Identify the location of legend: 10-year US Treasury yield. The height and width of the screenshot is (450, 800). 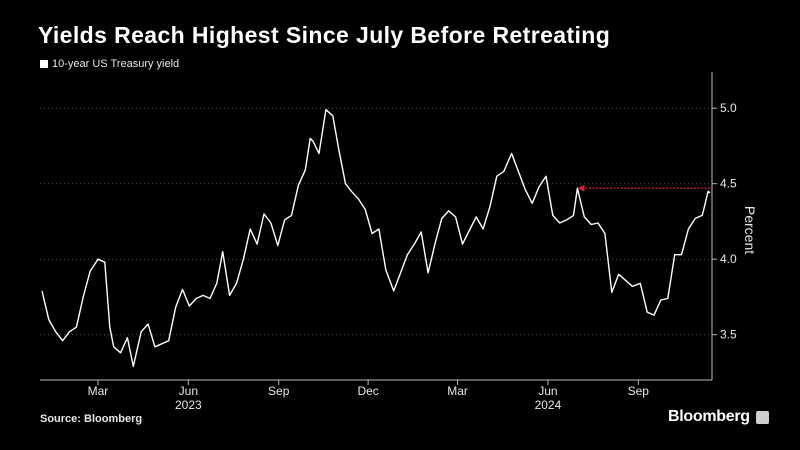
(109, 64).